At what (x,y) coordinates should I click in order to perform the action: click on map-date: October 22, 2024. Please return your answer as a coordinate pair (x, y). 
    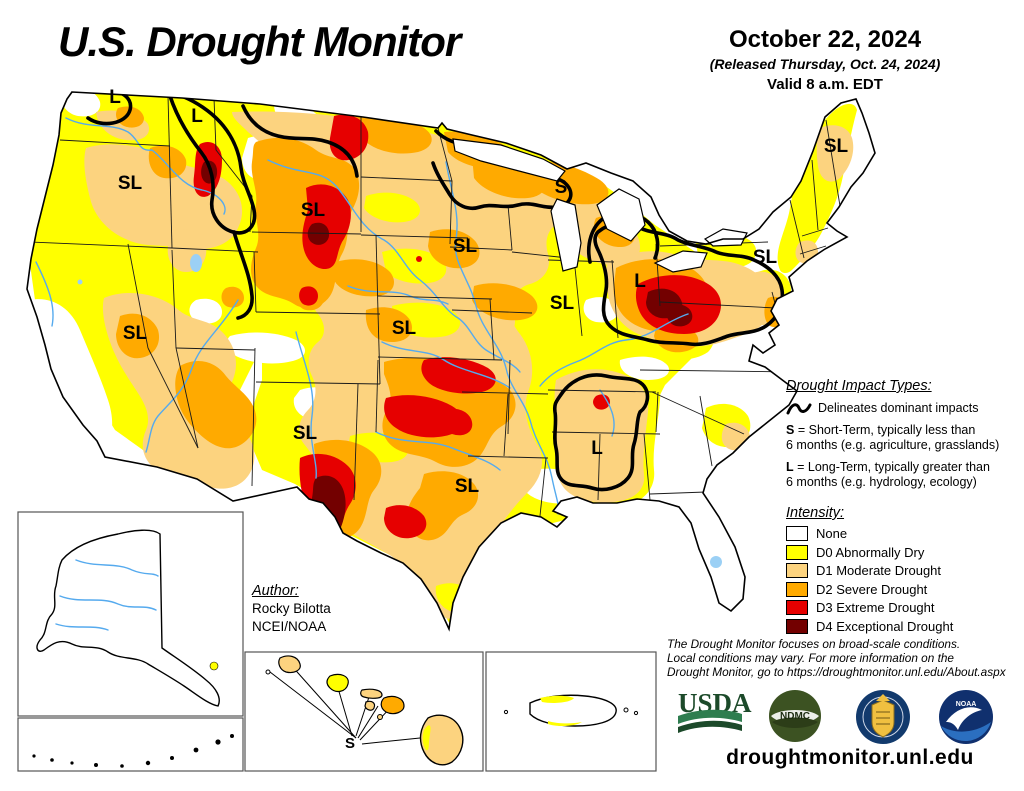
    Looking at the image, I should click on (825, 39).